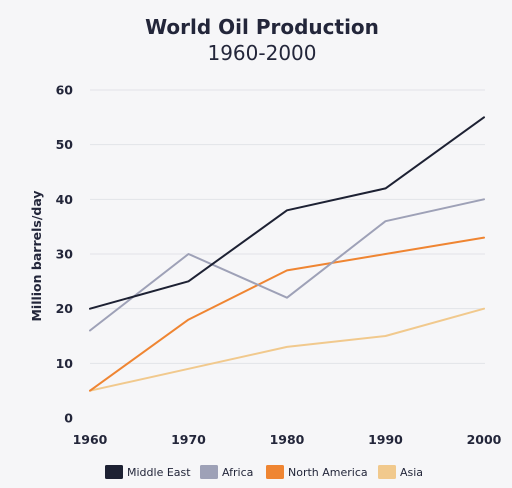  What do you see at coordinates (188, 439) in the screenshot?
I see `x-tick-label: 1970` at bounding box center [188, 439].